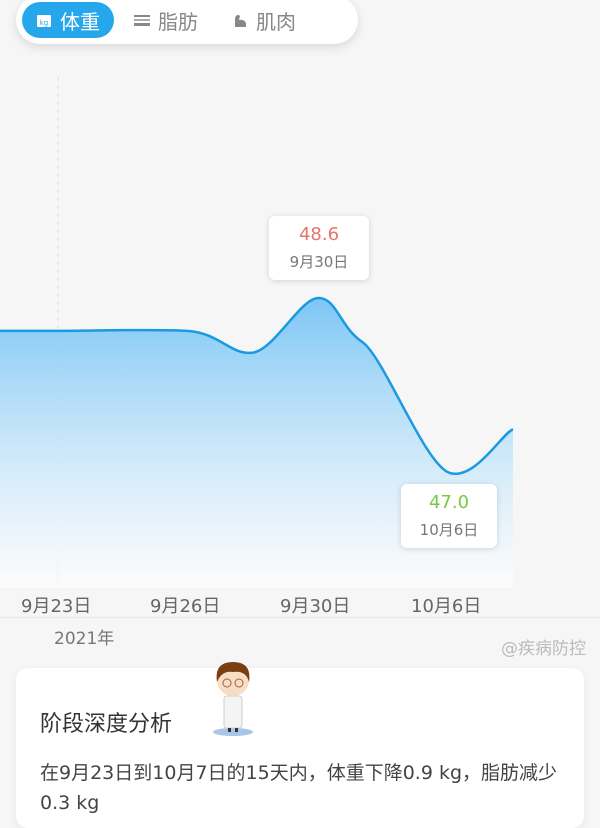 The width and height of the screenshot is (600, 828). I want to click on fat-icon, so click(142, 20).